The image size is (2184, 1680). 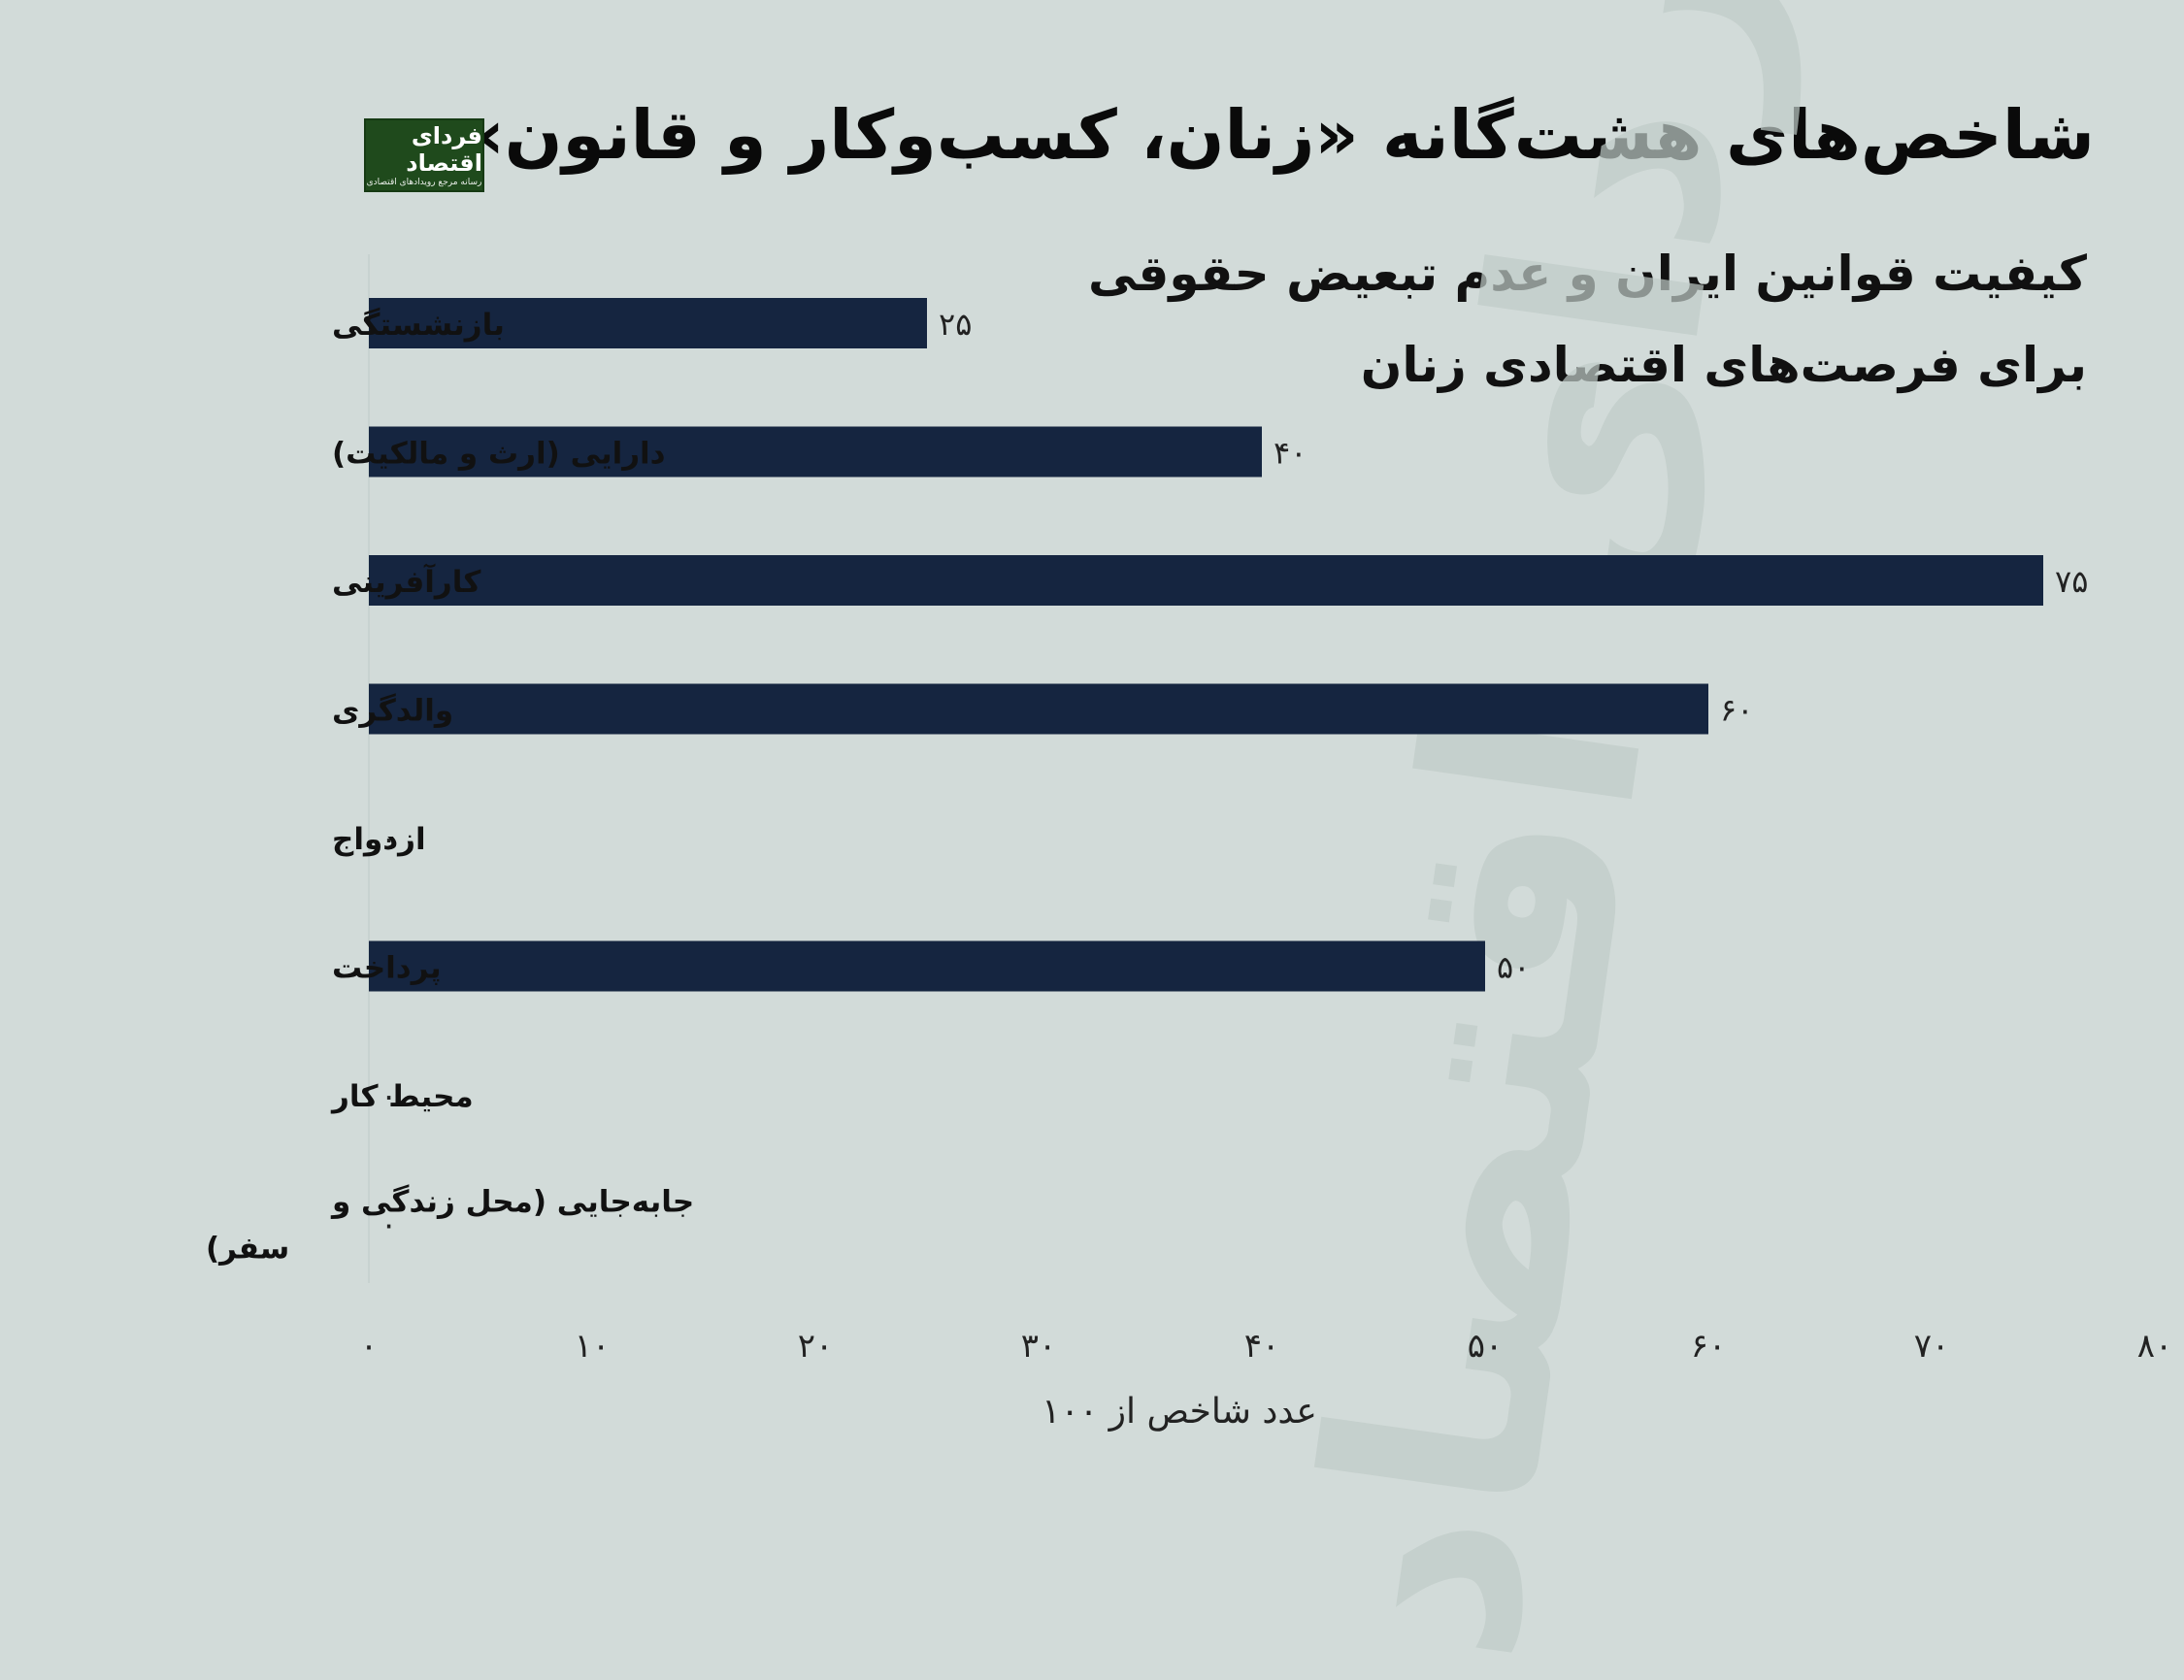 I want to click on category-label-1: دارایی (ارث و مالکیت), so click(x=499, y=454).